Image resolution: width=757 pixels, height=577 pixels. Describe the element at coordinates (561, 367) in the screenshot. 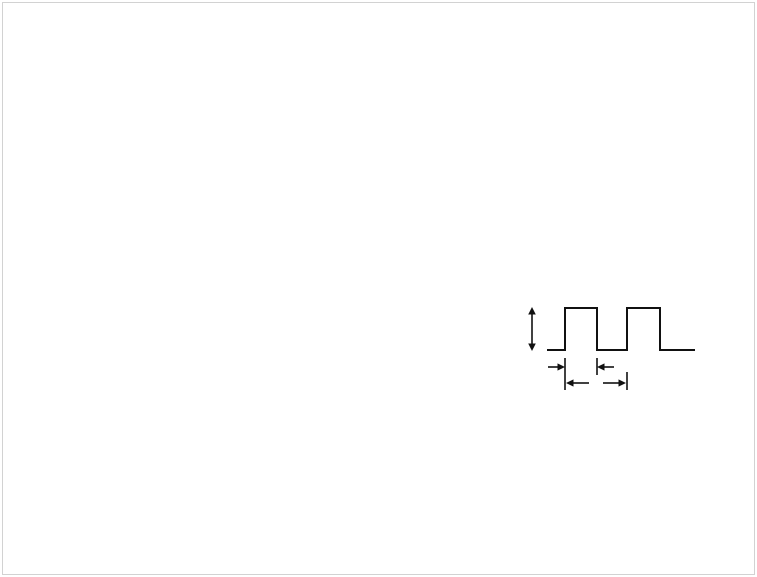

I see `t1-arrow-left-head` at that location.